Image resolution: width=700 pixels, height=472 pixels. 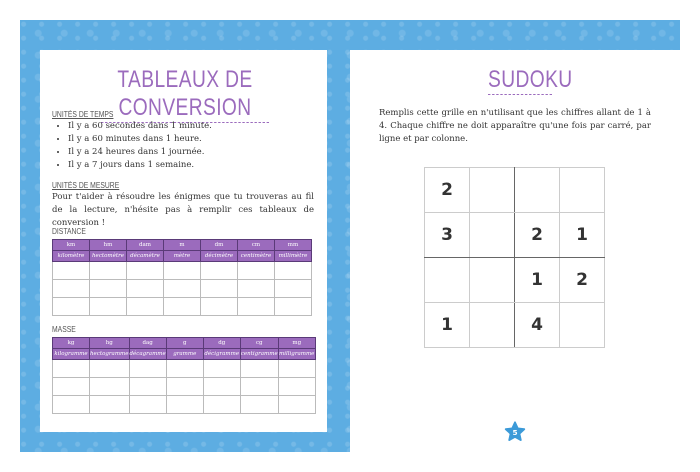 What do you see at coordinates (514, 432) in the screenshot?
I see `page-number: 5` at bounding box center [514, 432].